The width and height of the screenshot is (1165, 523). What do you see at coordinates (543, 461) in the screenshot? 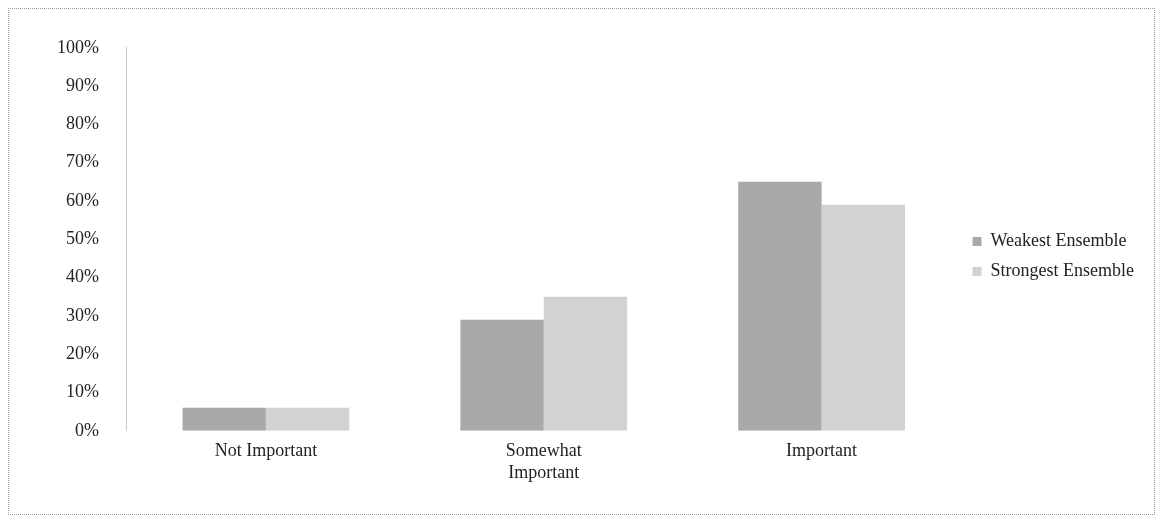
I see `x-tick-label: Somewhat Important` at bounding box center [543, 461].